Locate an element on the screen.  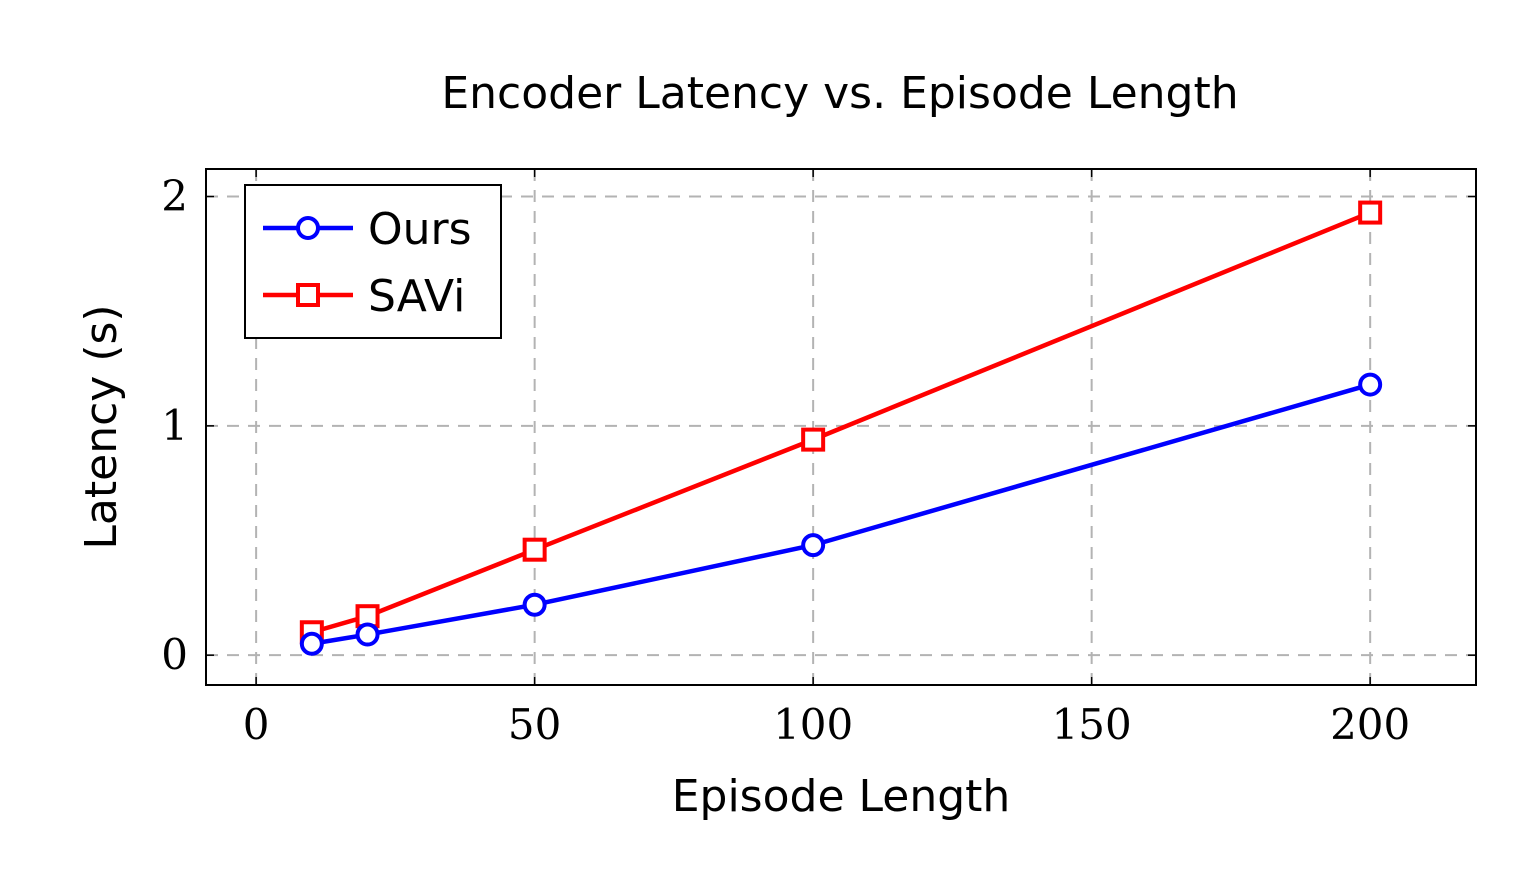
x-tick-label: 100 is located at coordinates (813, 724).